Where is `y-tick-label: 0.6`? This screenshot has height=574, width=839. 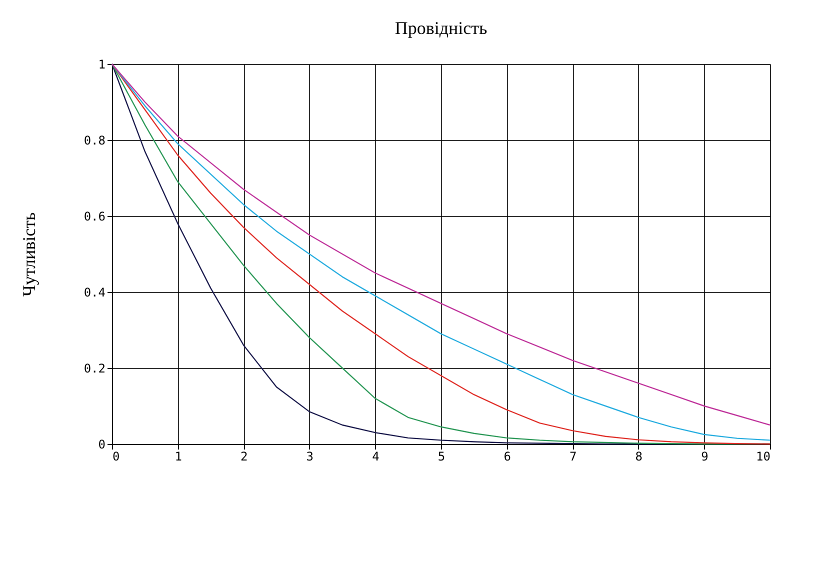
y-tick-label: 0.6 is located at coordinates (95, 217).